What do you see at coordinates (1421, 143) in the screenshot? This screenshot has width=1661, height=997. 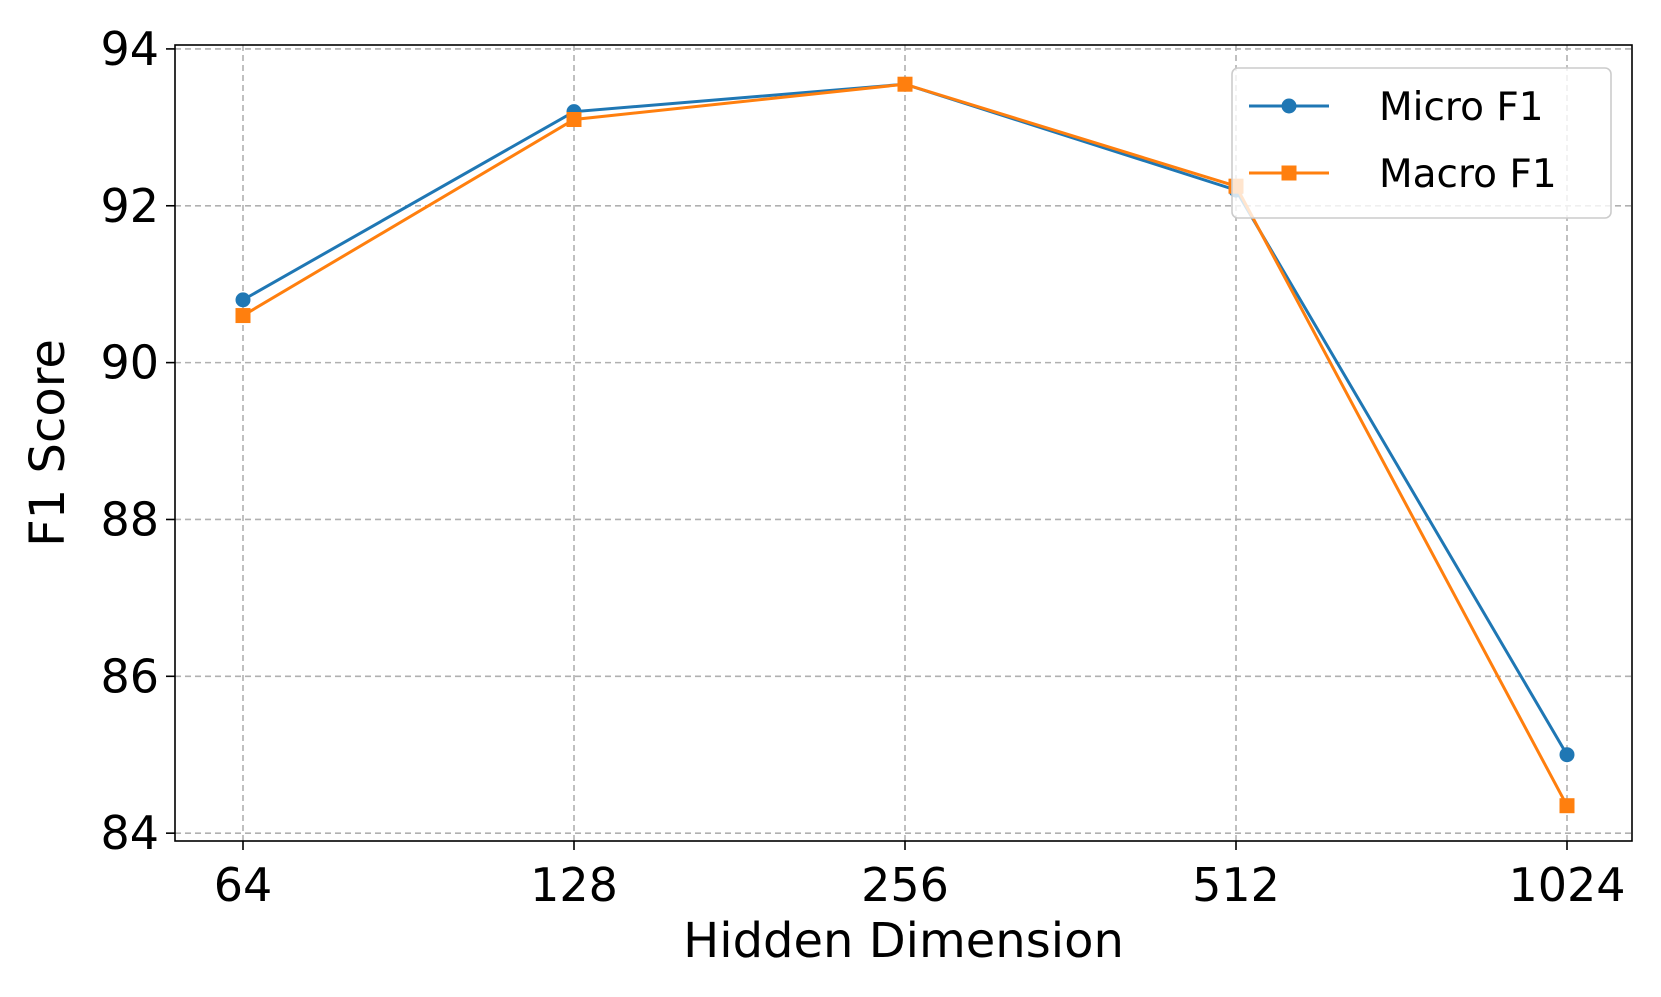 I see `legend: Micro F1 Macro F1` at bounding box center [1421, 143].